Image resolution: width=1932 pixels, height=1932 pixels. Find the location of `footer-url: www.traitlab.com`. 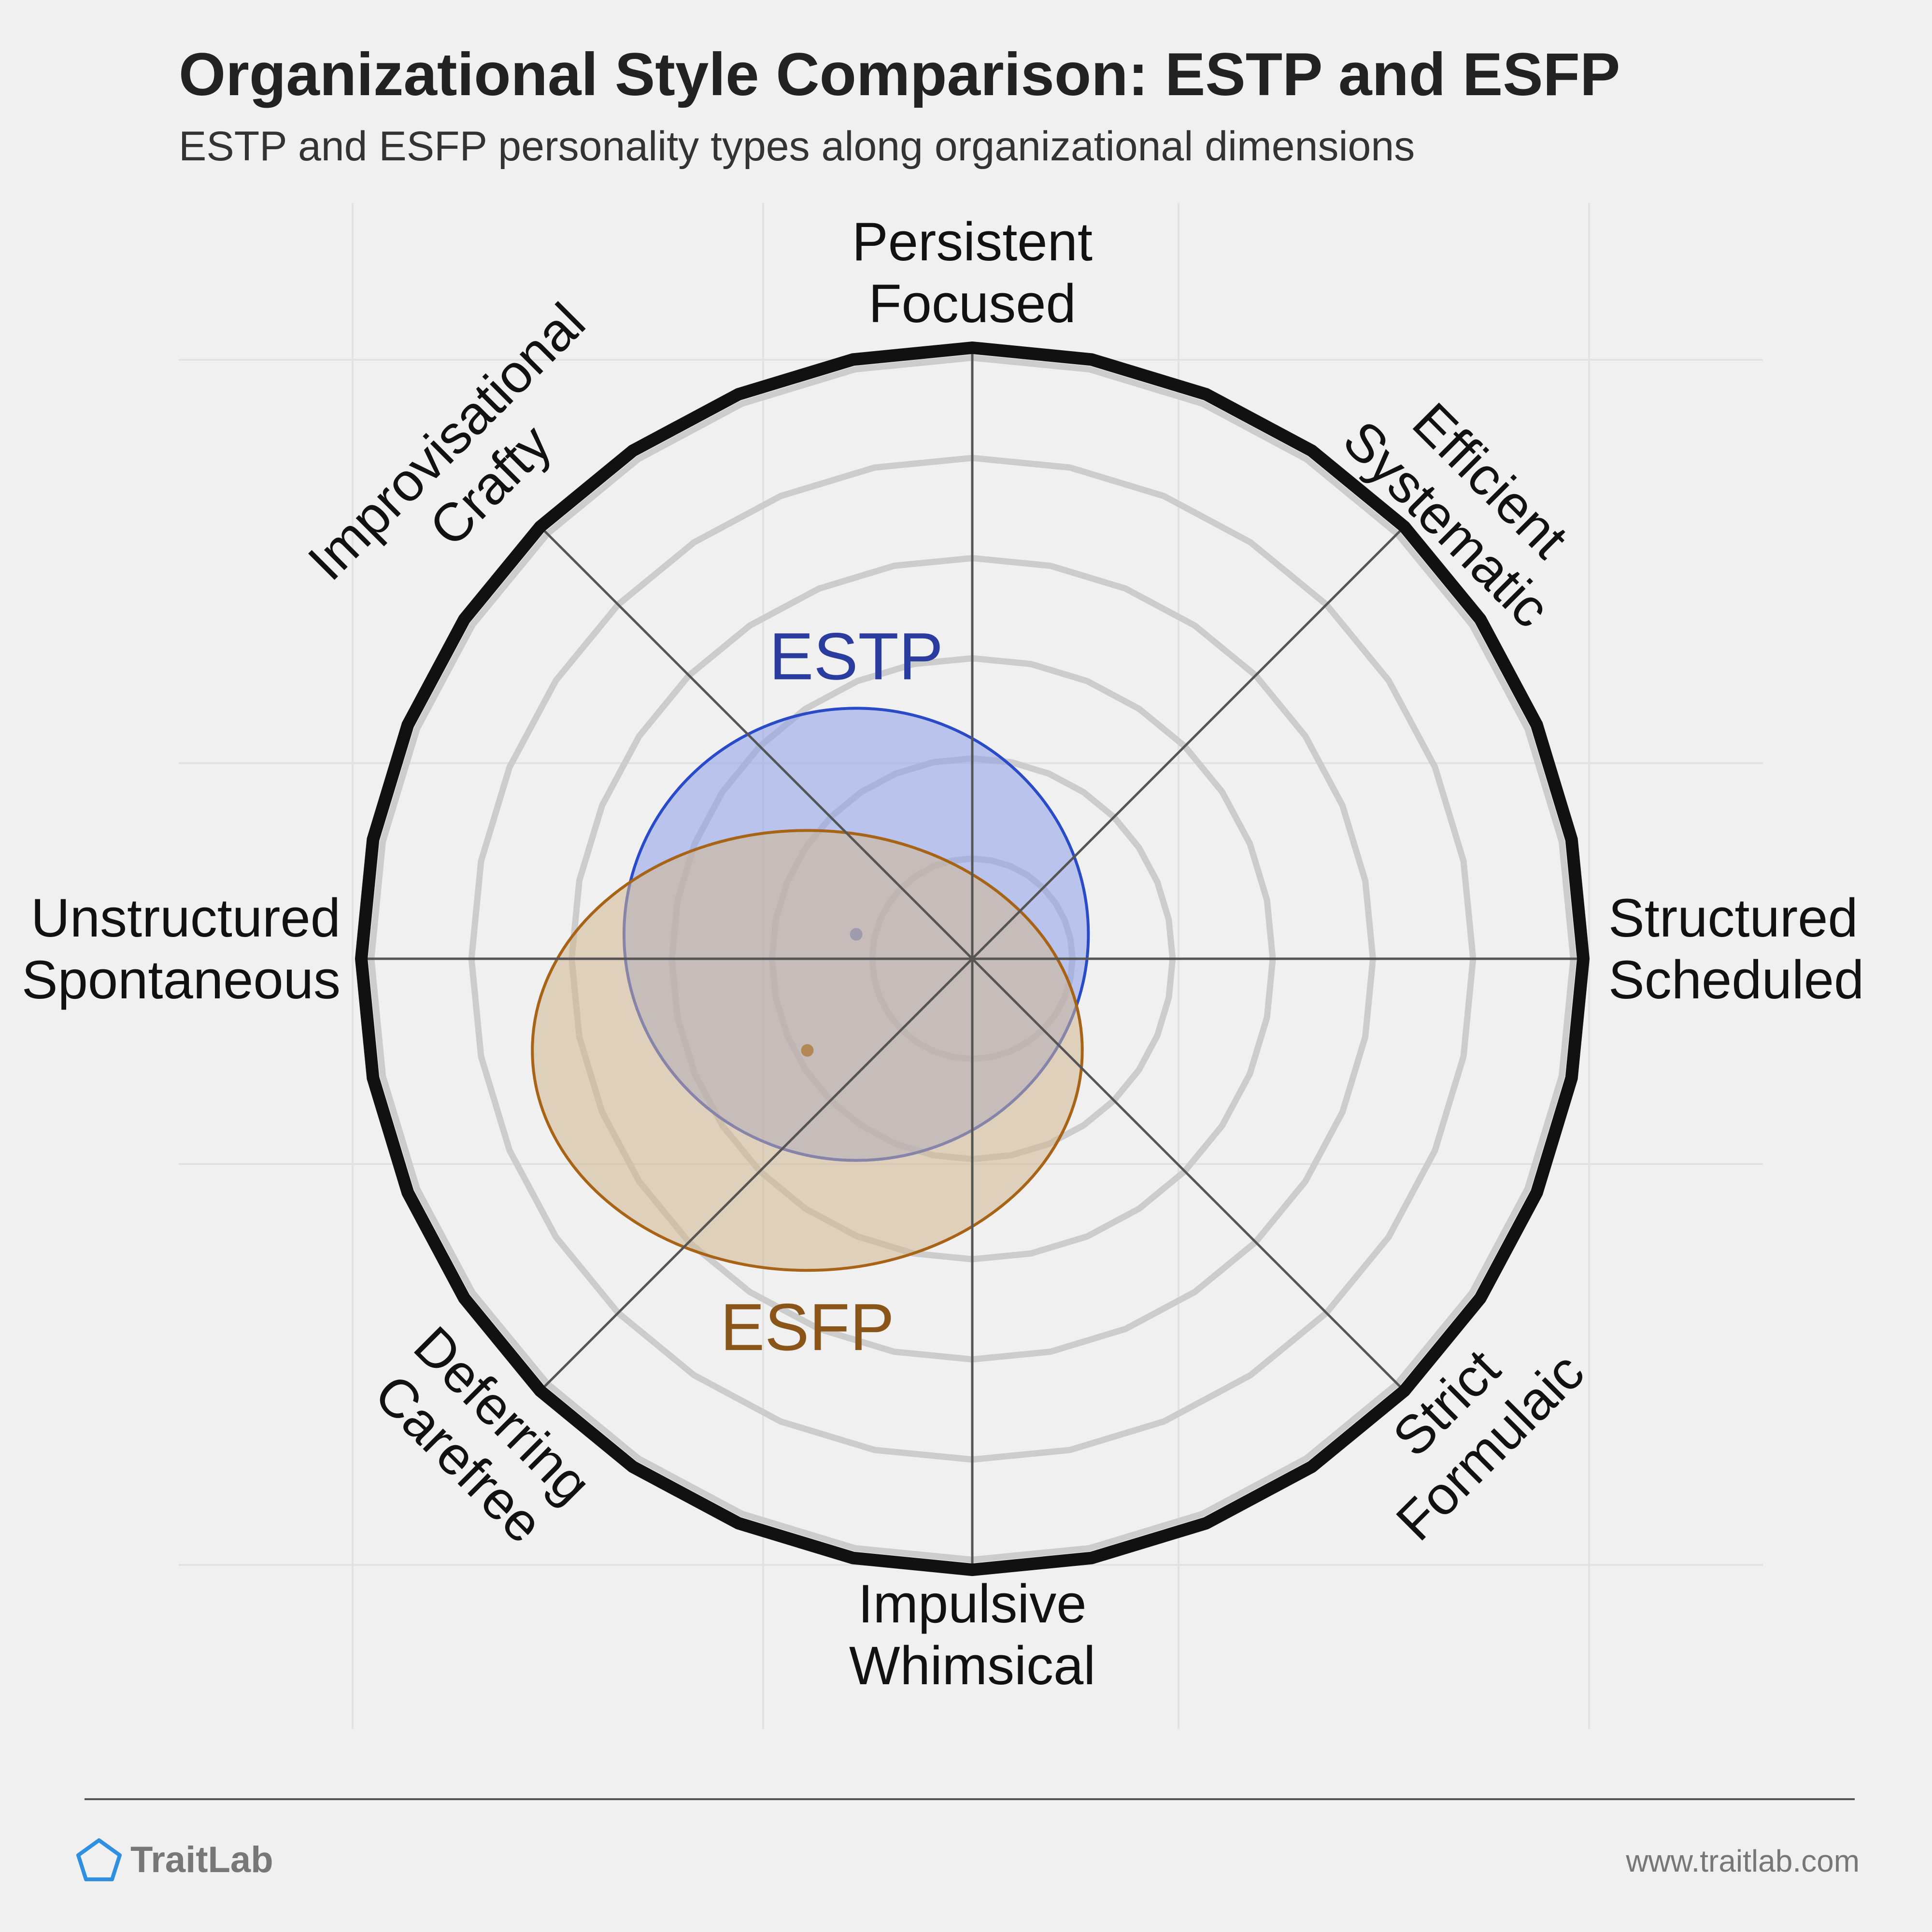

footer-url: www.traitlab.com is located at coordinates (1742, 1861).